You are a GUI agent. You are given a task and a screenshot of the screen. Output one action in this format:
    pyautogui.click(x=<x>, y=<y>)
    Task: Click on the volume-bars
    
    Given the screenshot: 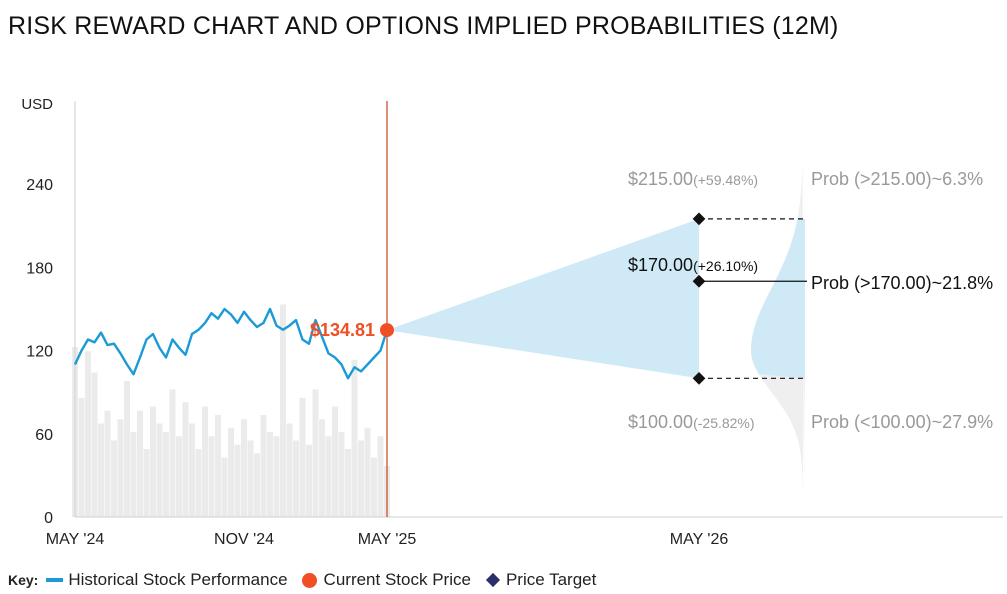 What is the action you would take?
    pyautogui.click(x=231, y=410)
    